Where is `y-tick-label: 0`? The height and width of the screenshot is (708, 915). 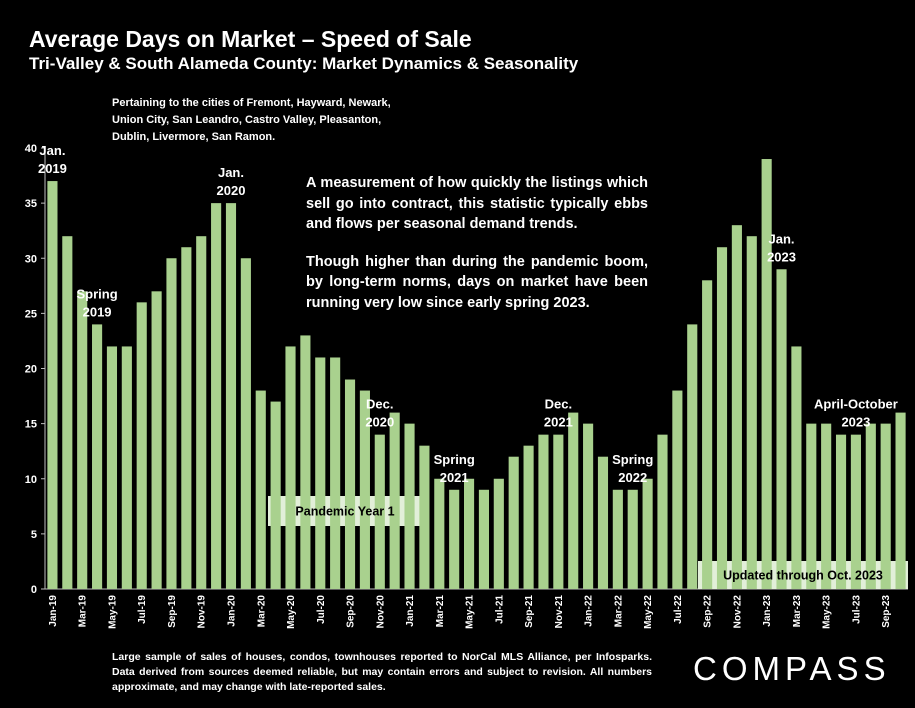 y-tick-label: 0 is located at coordinates (34, 590).